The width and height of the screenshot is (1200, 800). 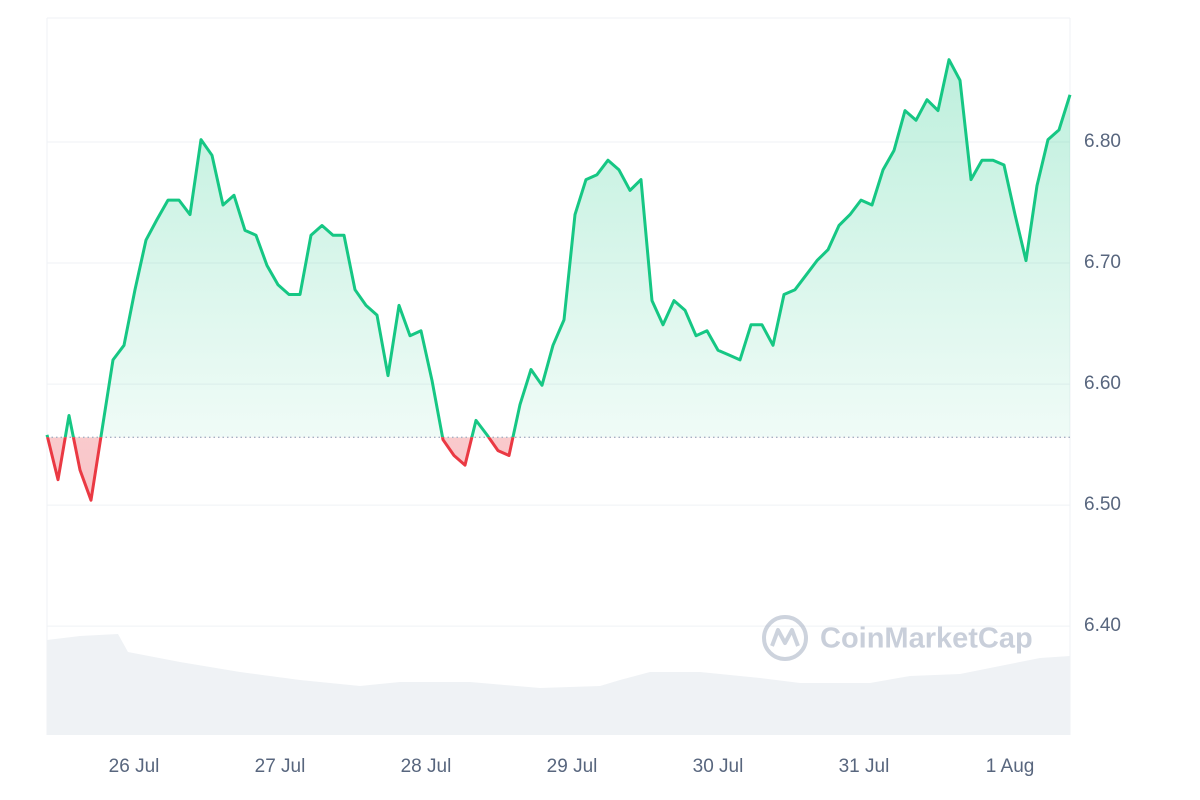 What do you see at coordinates (926, 639) in the screenshot?
I see `watermark: CoinMarketCap` at bounding box center [926, 639].